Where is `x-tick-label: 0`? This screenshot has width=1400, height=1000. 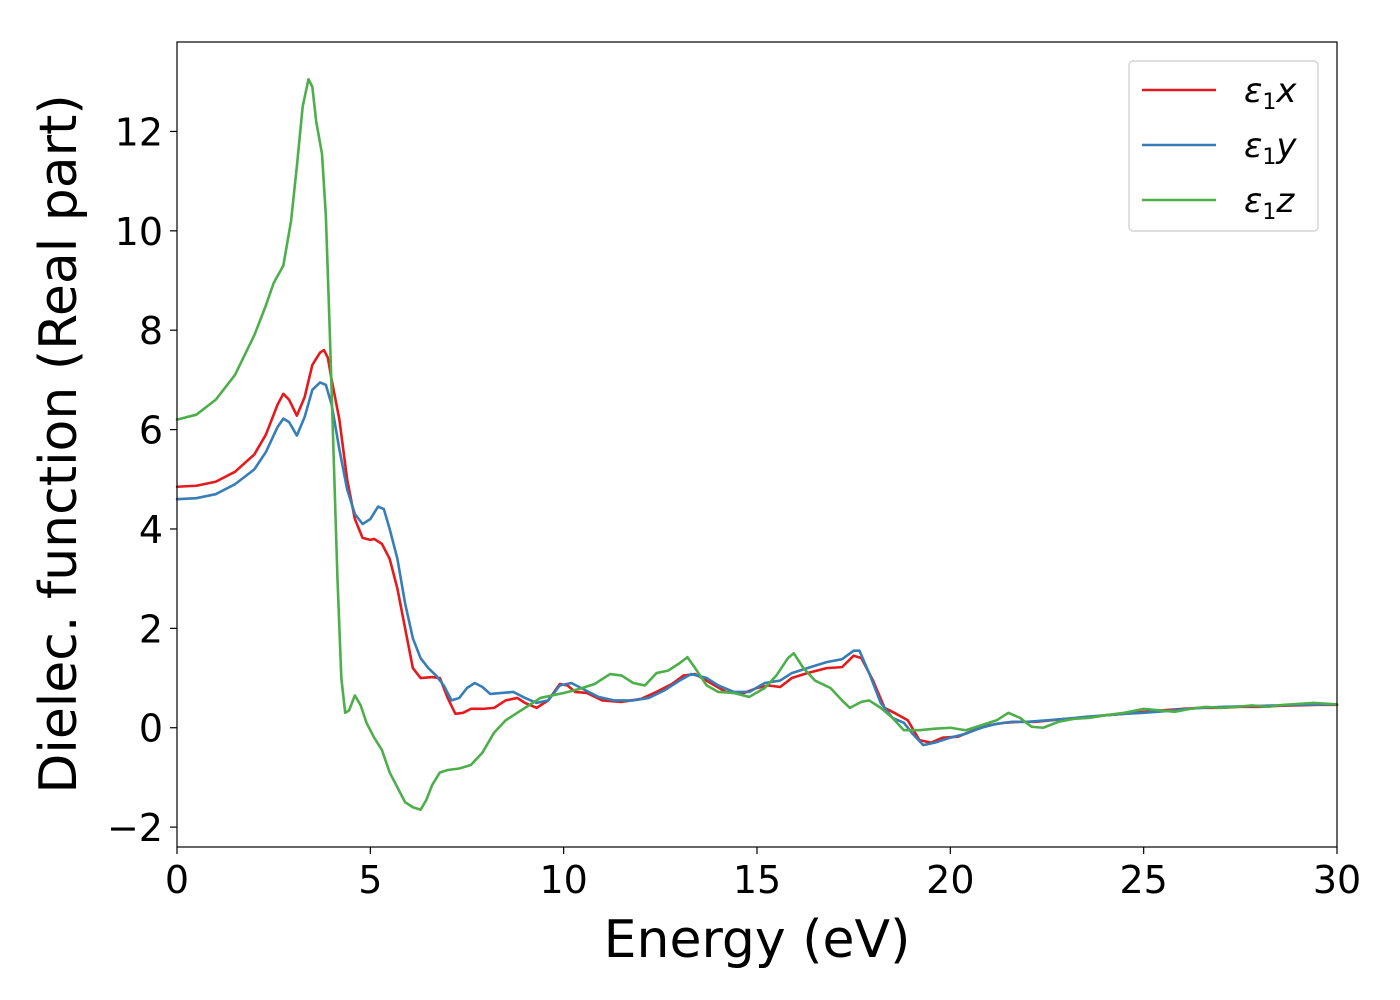
x-tick-label: 0 is located at coordinates (177, 880).